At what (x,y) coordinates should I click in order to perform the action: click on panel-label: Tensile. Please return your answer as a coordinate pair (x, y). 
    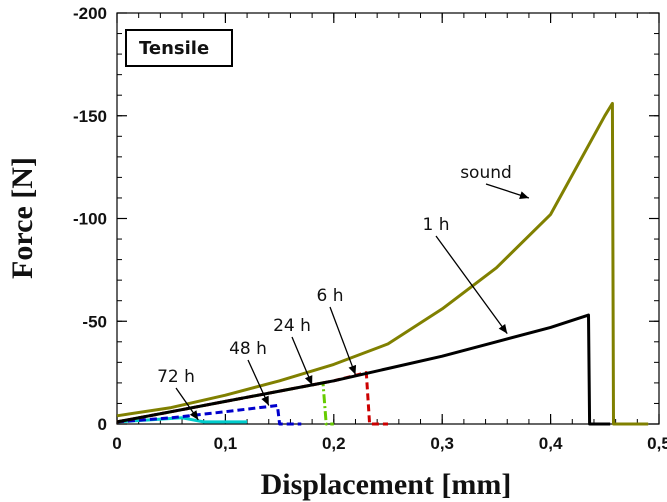
    Looking at the image, I should click on (174, 48).